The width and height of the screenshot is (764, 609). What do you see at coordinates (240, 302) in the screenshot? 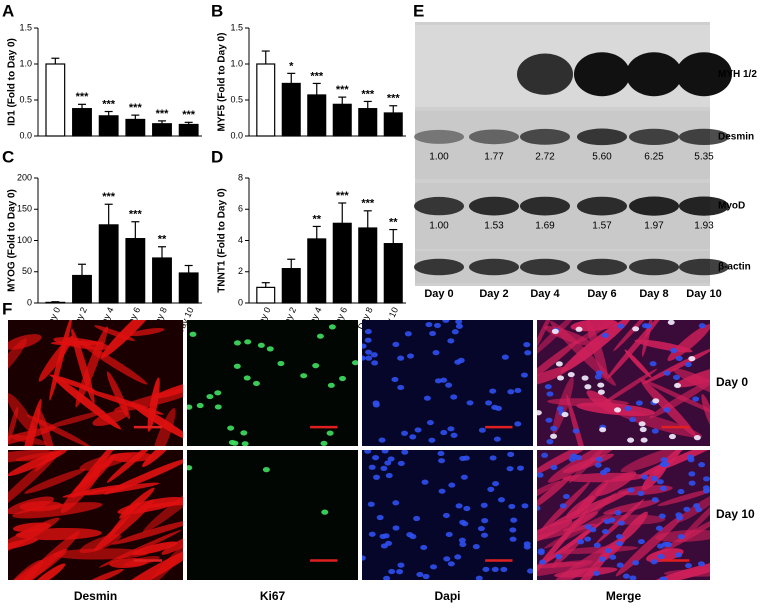
I see `y-tick-label: 0` at bounding box center [240, 302].